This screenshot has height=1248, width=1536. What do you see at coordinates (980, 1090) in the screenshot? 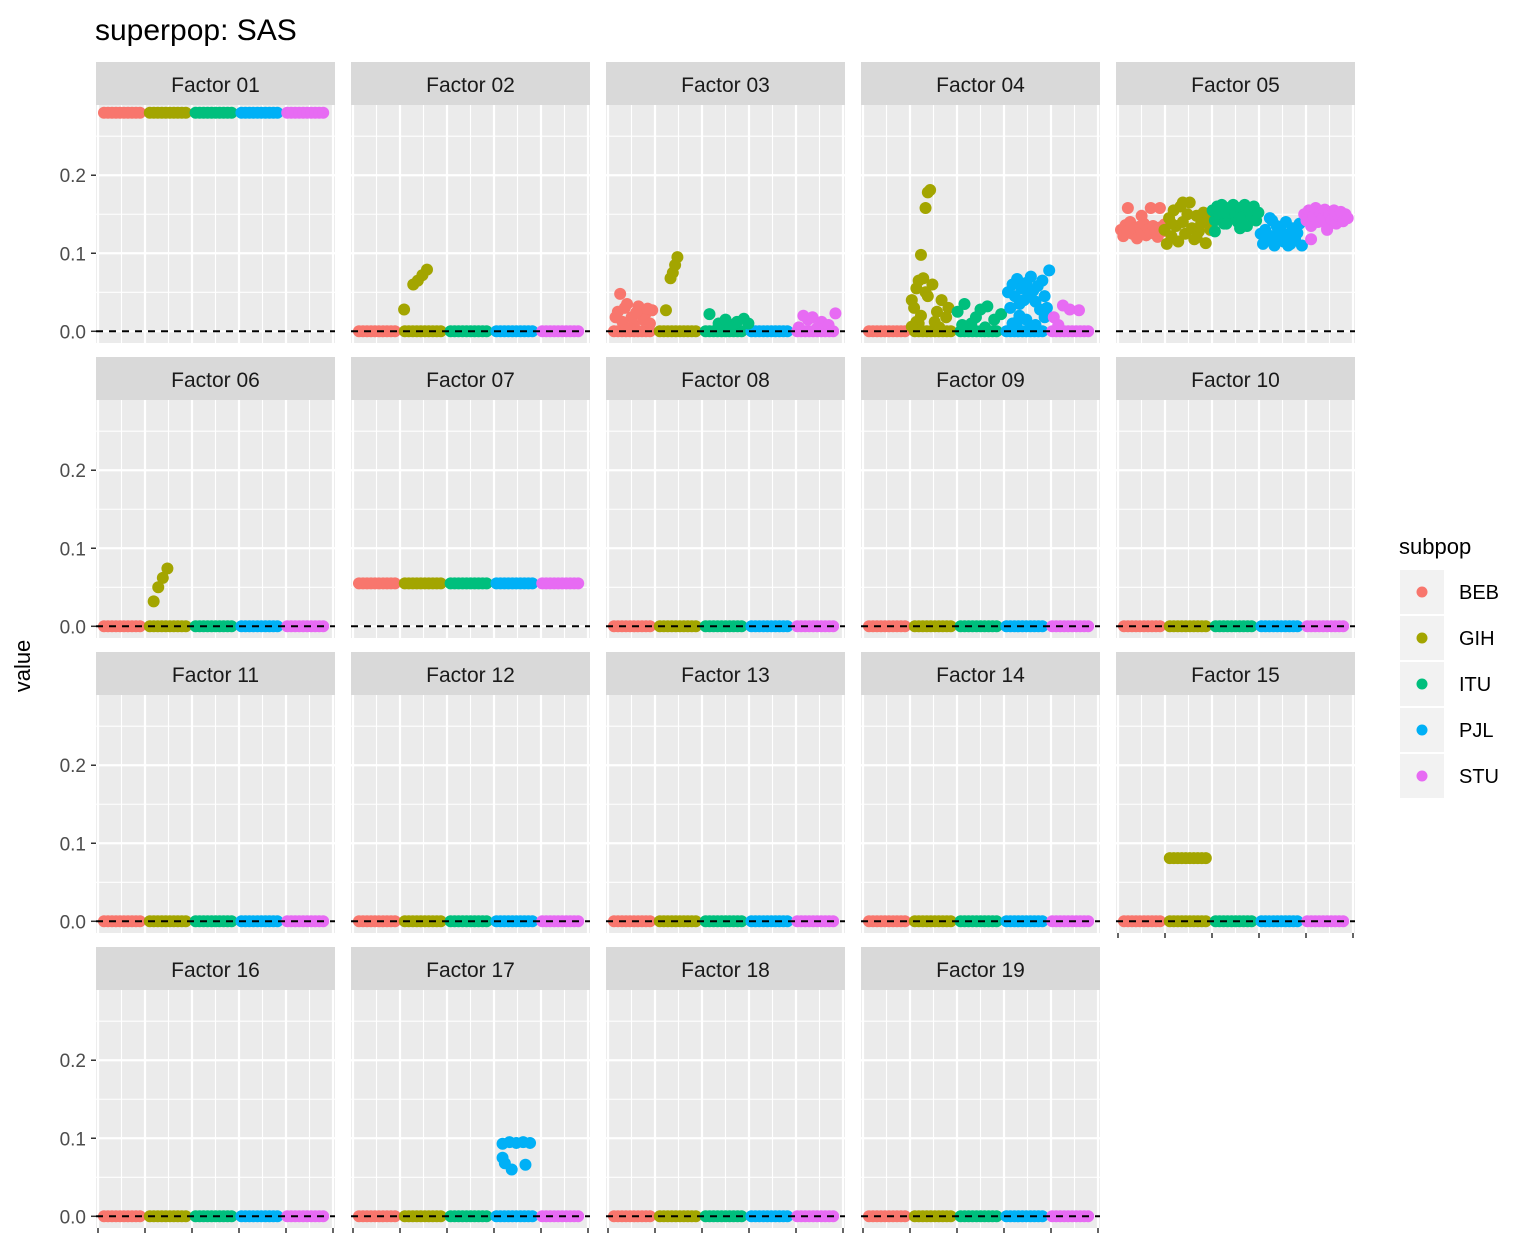
I see `facet-panel: Factor 19` at bounding box center [980, 1090].